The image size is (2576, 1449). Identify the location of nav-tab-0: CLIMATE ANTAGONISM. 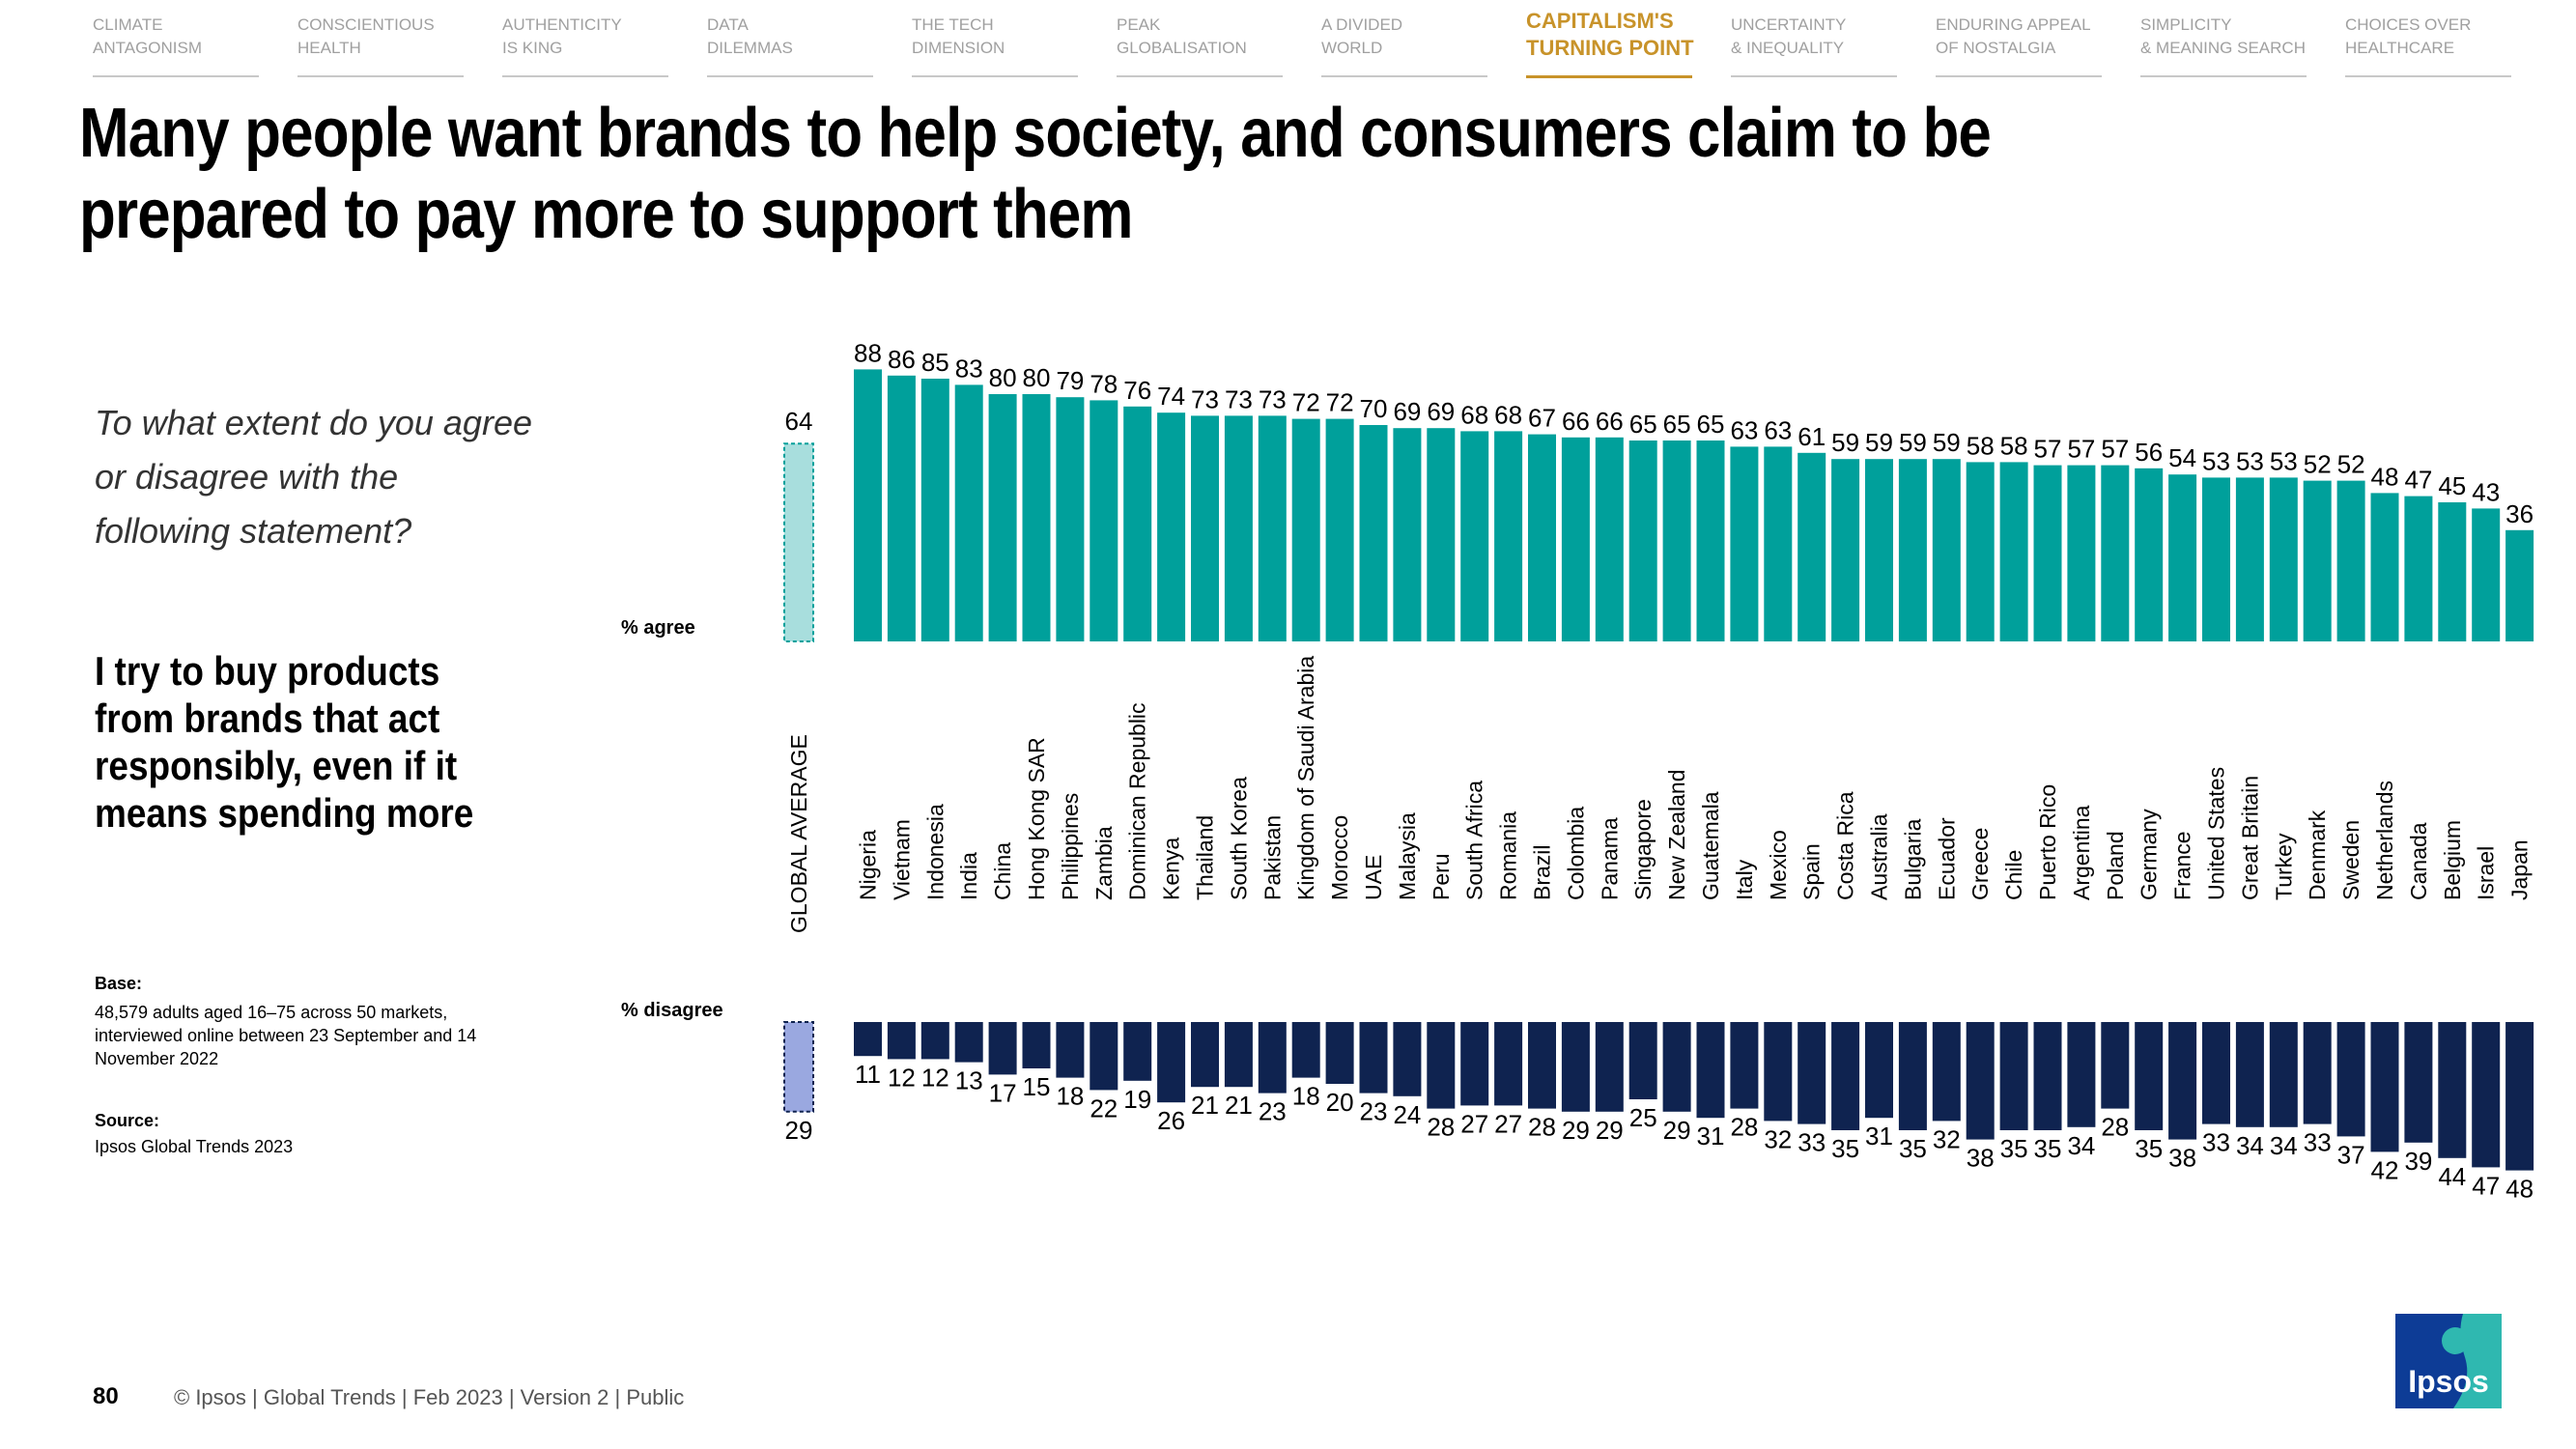
(176, 45).